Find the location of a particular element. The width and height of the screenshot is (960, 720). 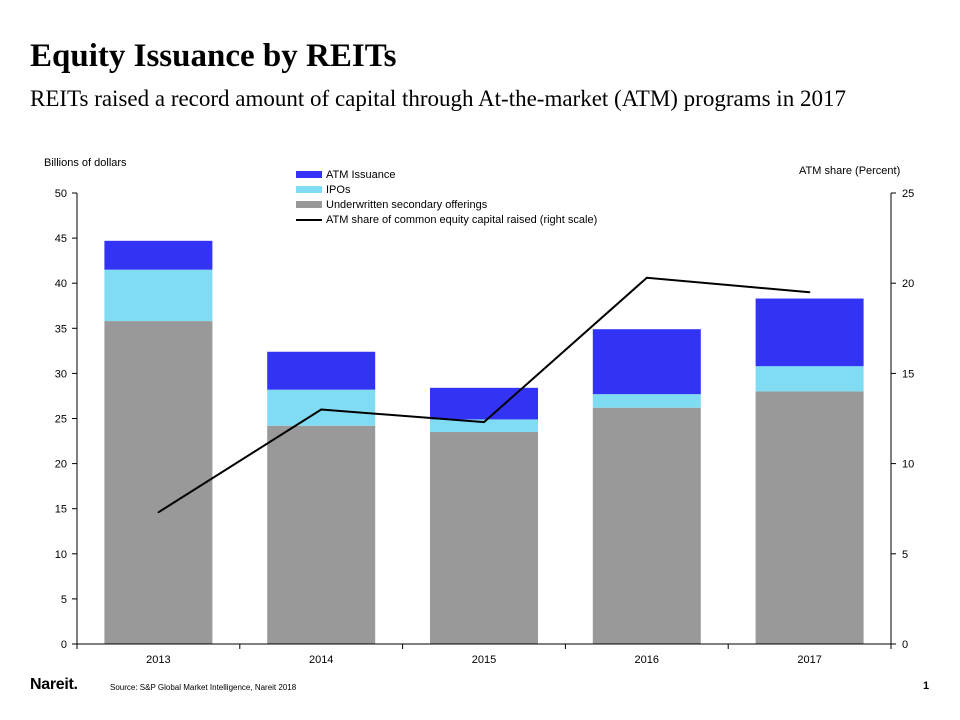

right-tick-label-15: 15 is located at coordinates (908, 374).